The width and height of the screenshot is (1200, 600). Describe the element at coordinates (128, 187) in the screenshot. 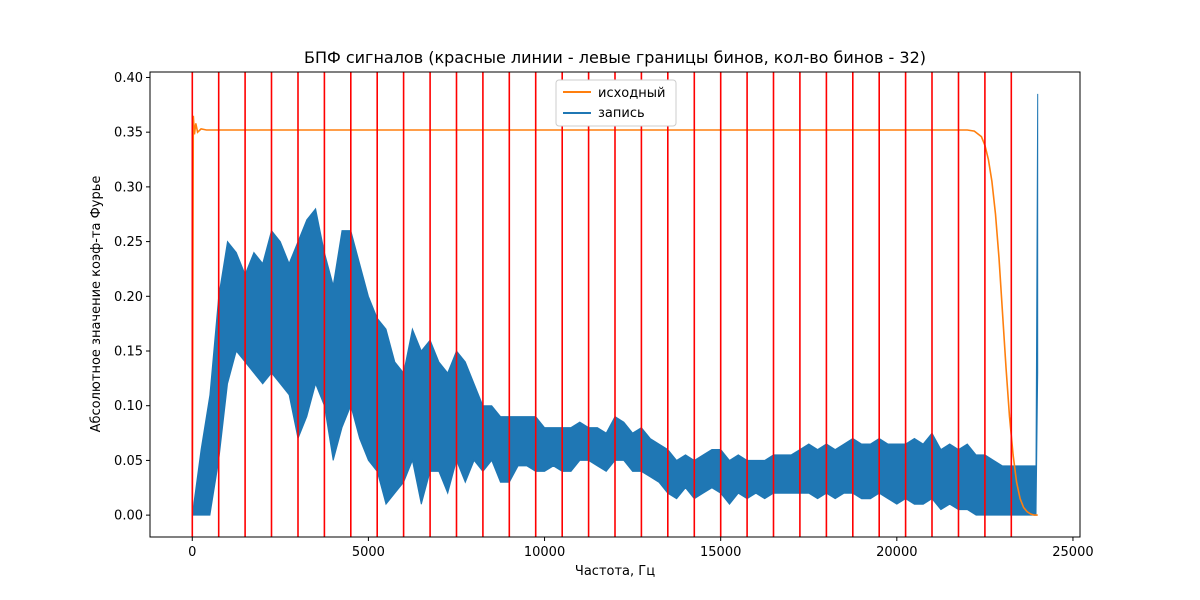

I see `y-tick-label: 0.30` at that location.